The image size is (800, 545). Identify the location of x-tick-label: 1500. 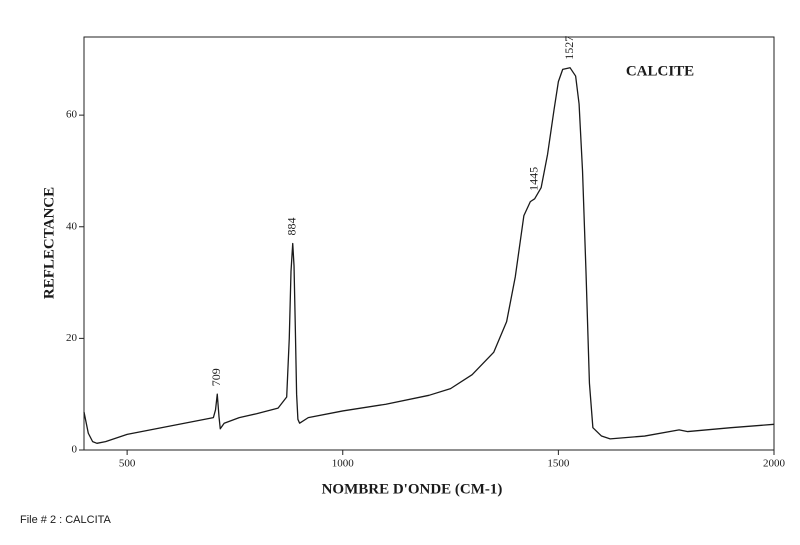
(558, 464).